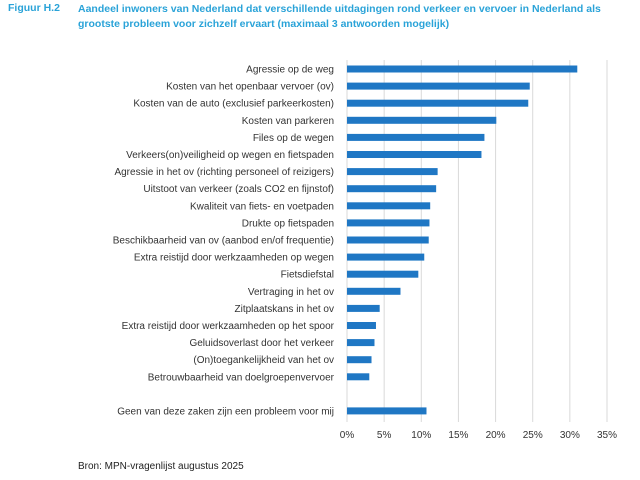  I want to click on category-label: Zitplaatskans in het ov, so click(285, 309).